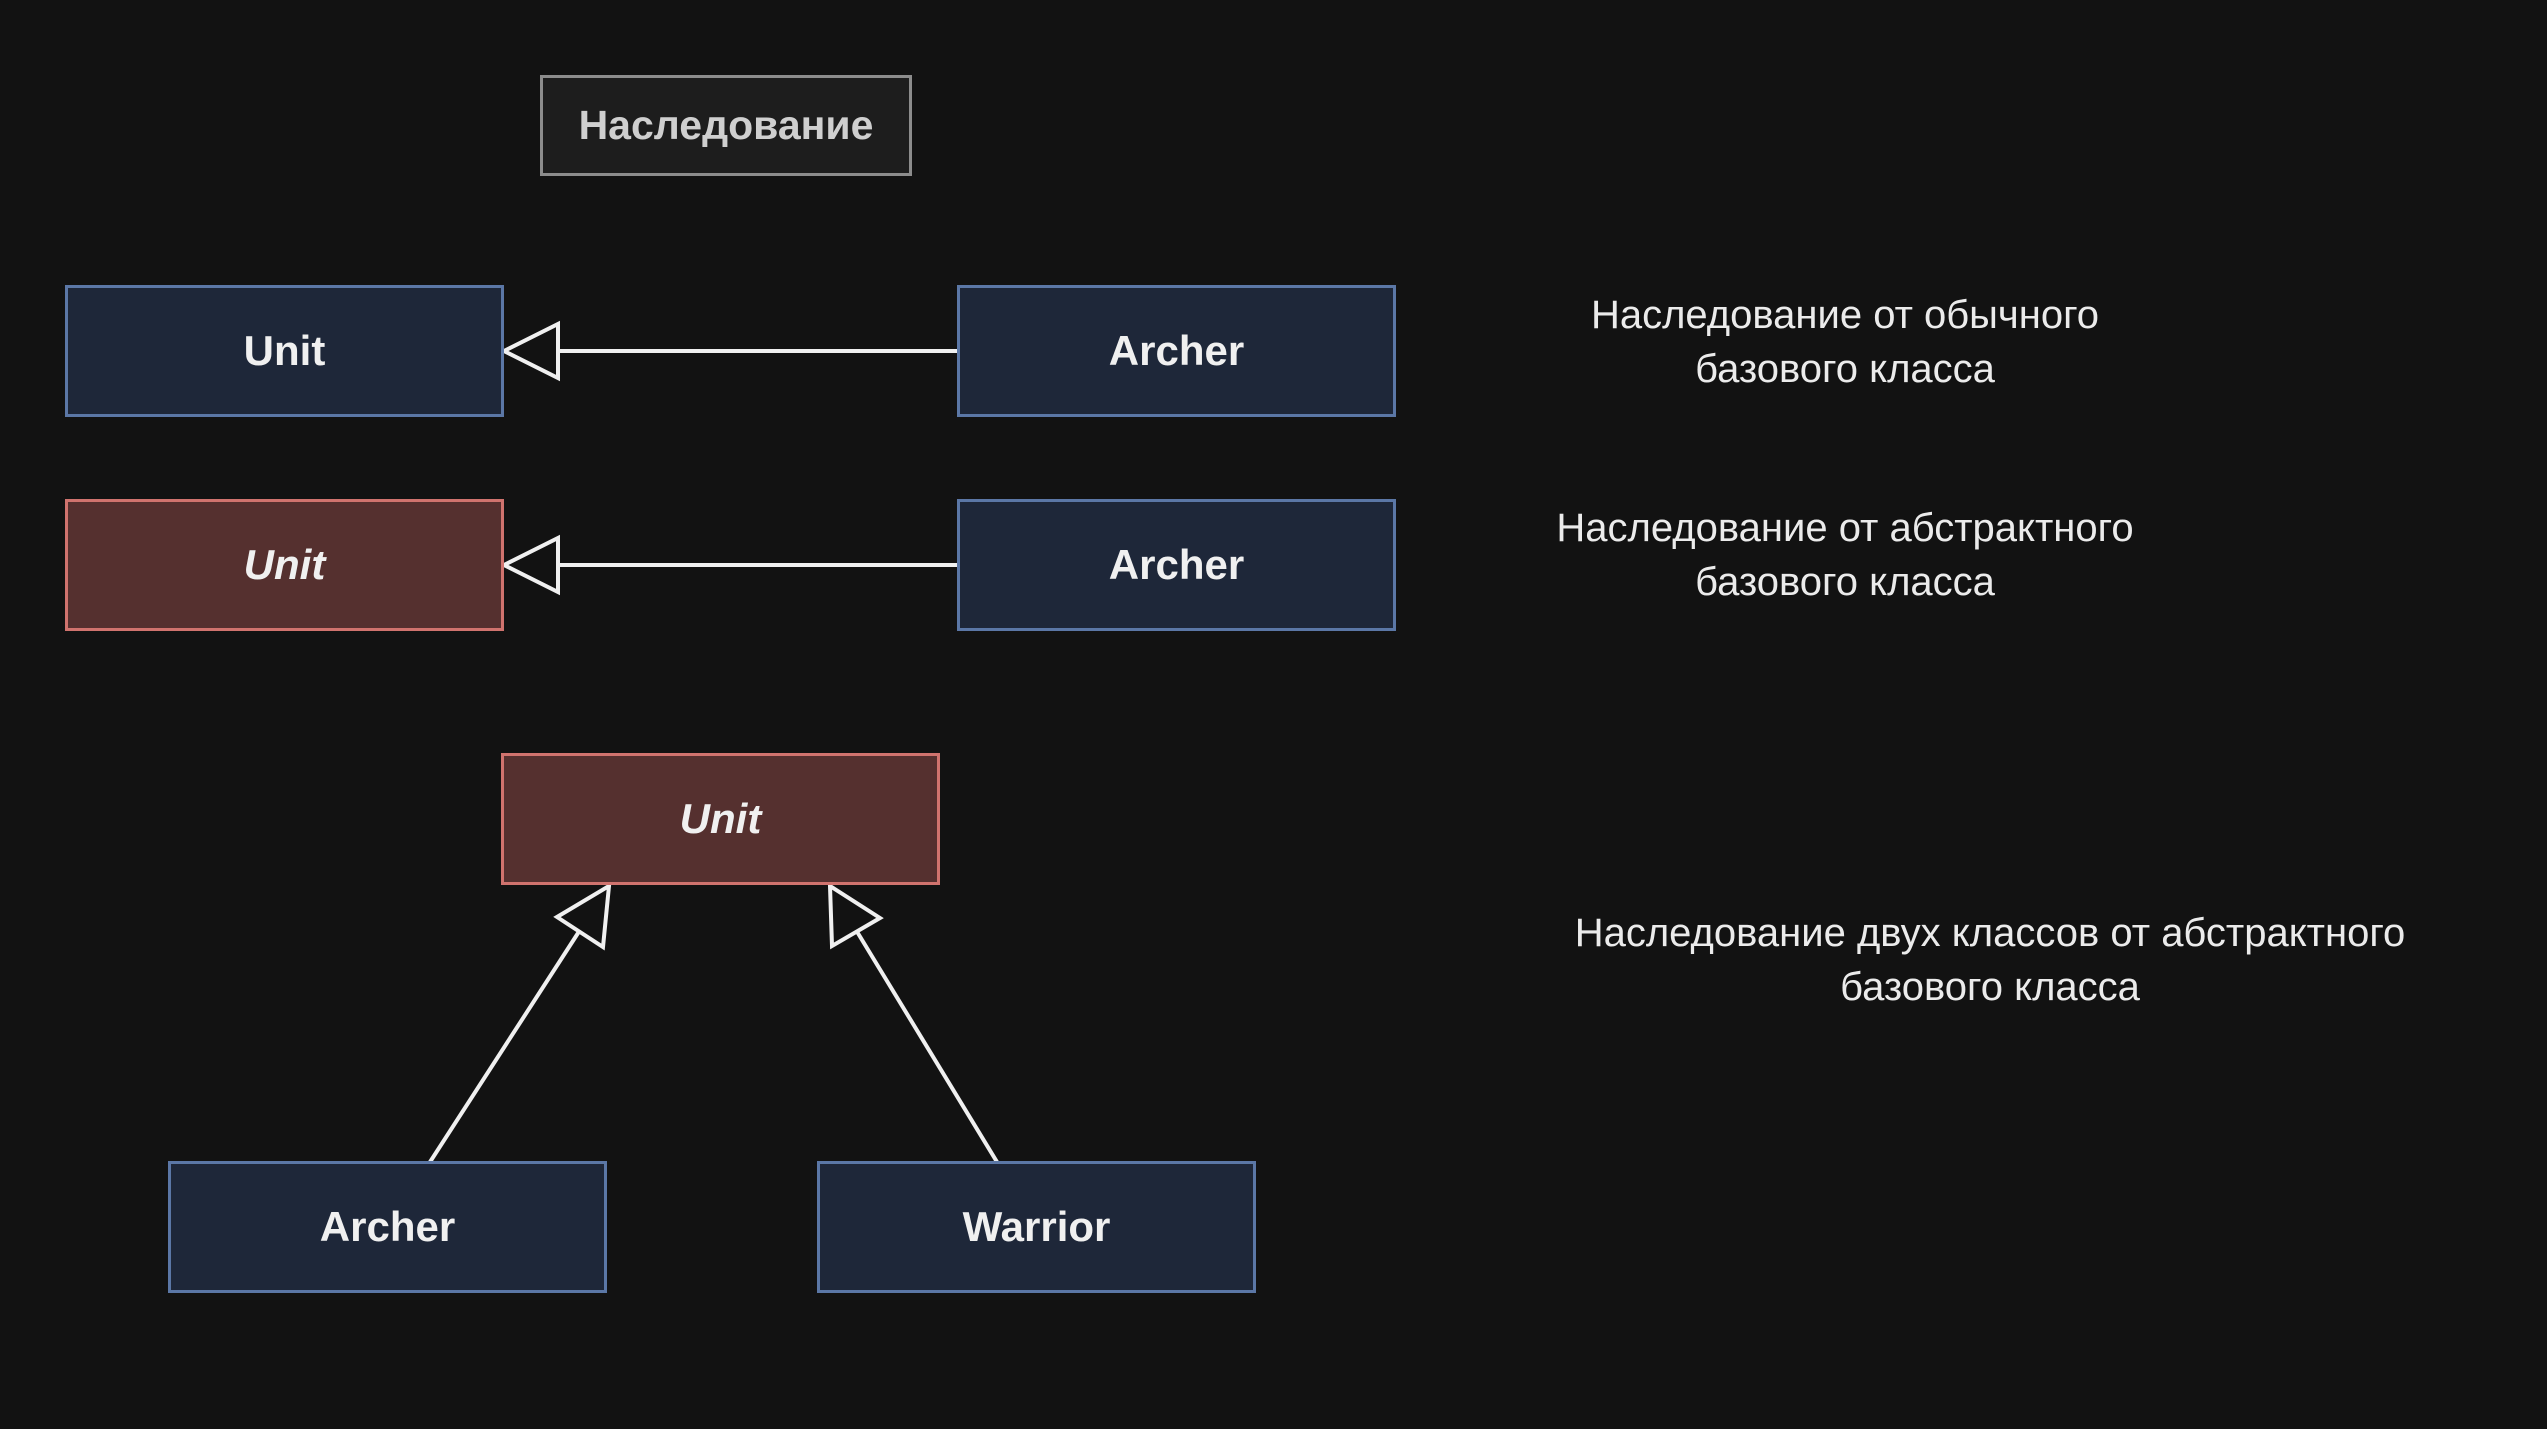  I want to click on archer-class-box-3: Archer, so click(387, 1227).